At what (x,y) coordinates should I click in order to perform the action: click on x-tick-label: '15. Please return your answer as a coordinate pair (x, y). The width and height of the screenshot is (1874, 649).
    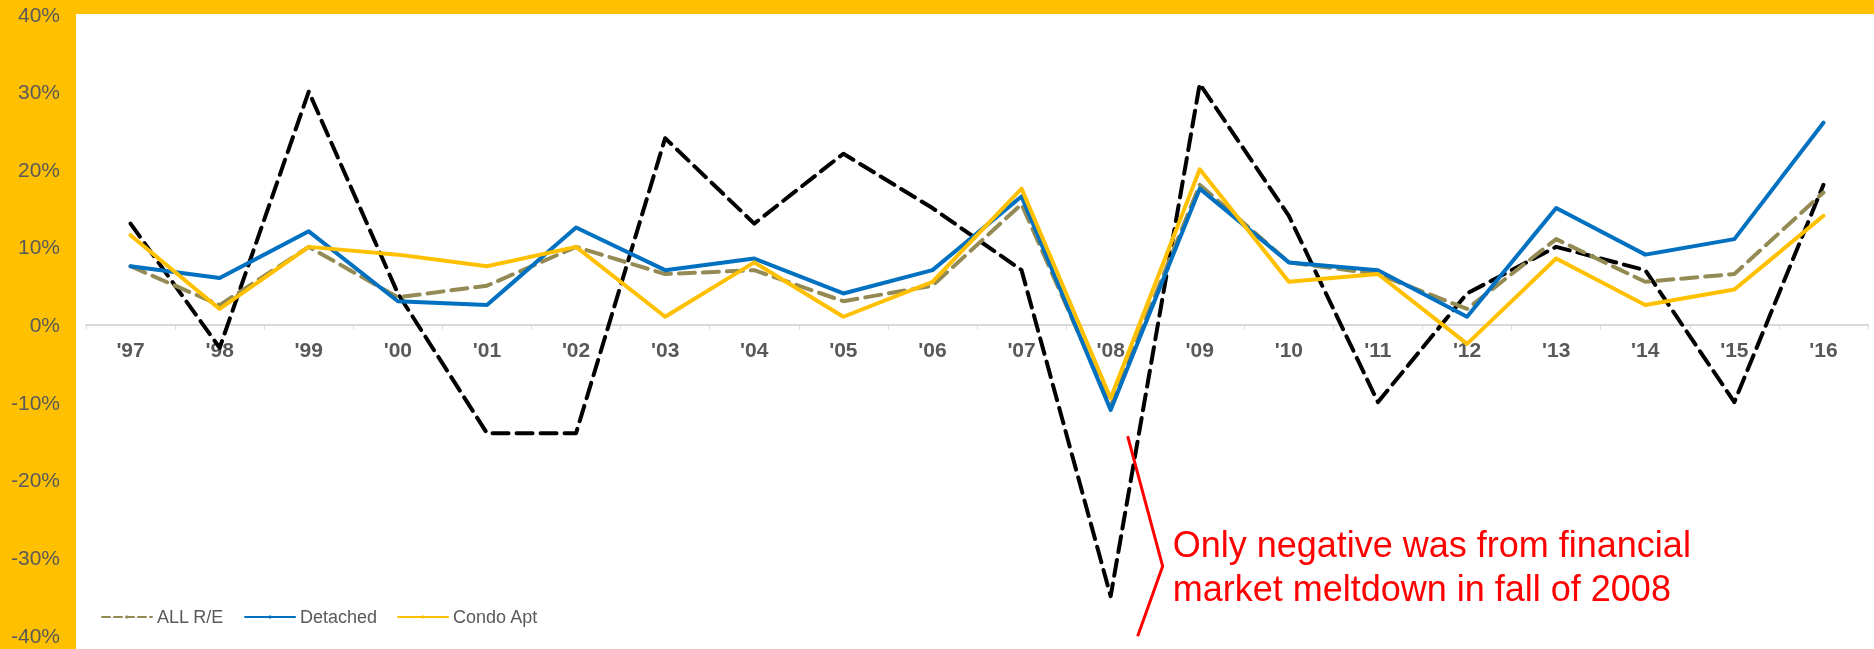
    Looking at the image, I should click on (1734, 349).